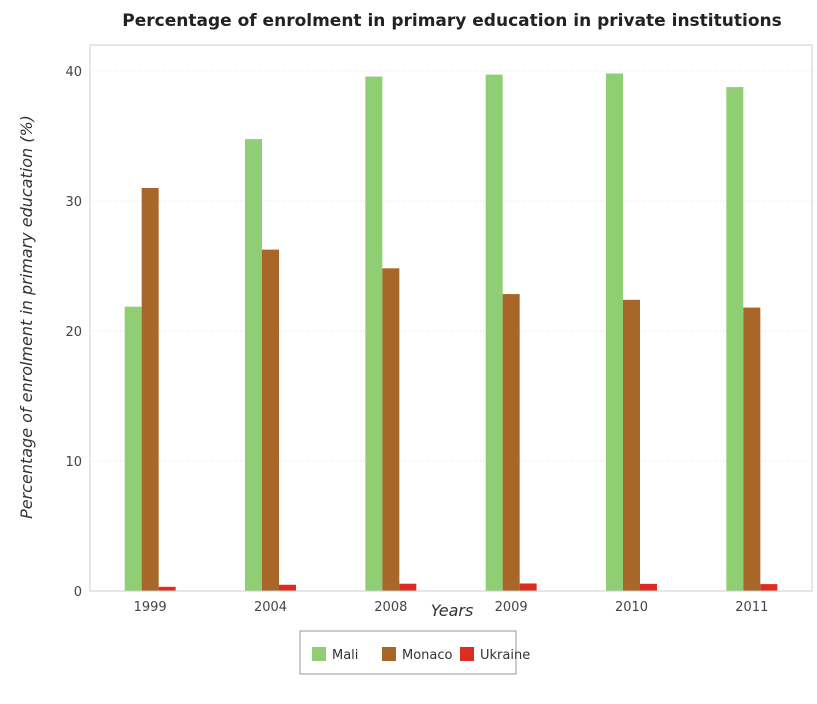 The image size is (817, 704). Describe the element at coordinates (150, 389) in the screenshot. I see `bar-monaco-1999` at that location.